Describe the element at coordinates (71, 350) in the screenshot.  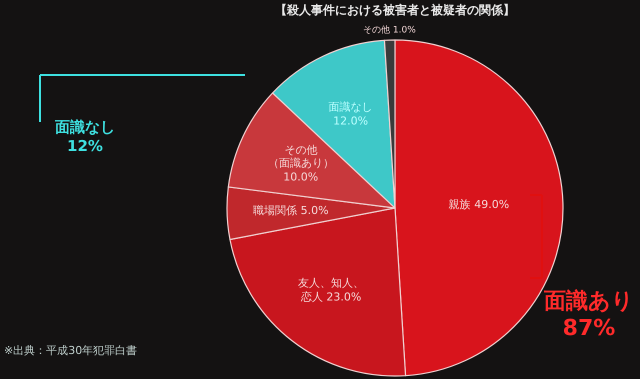
I see `text: ※出典：平成30年犯罪白書` at that location.